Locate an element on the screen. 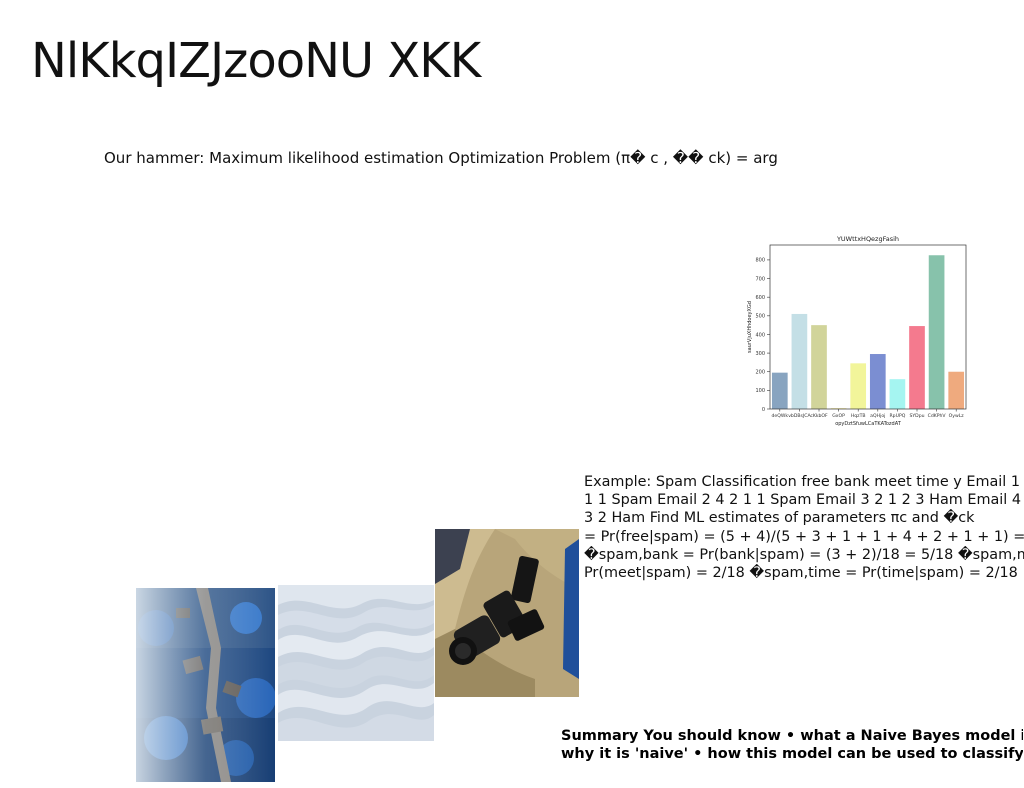  y-tick-label: 0 is located at coordinates (763, 410).